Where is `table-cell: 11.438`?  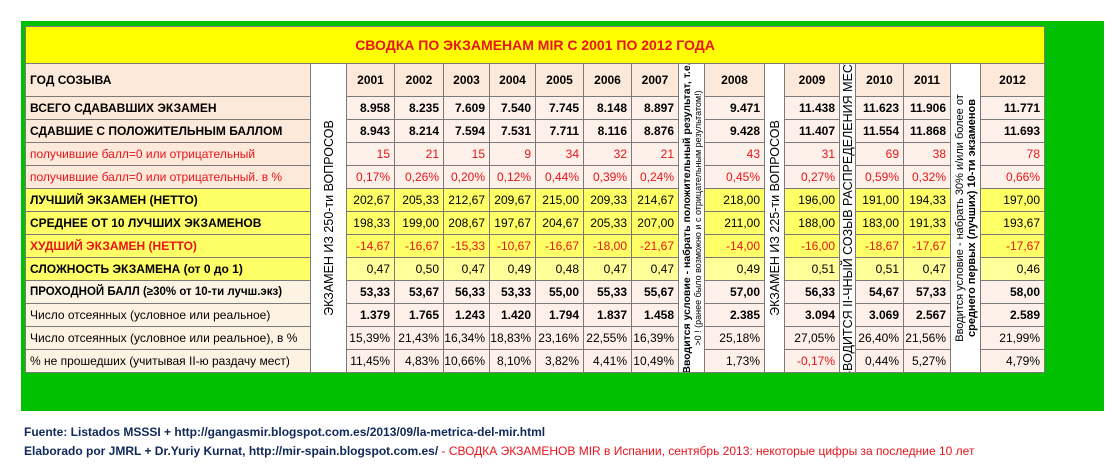
table-cell: 11.438 is located at coordinates (812, 108).